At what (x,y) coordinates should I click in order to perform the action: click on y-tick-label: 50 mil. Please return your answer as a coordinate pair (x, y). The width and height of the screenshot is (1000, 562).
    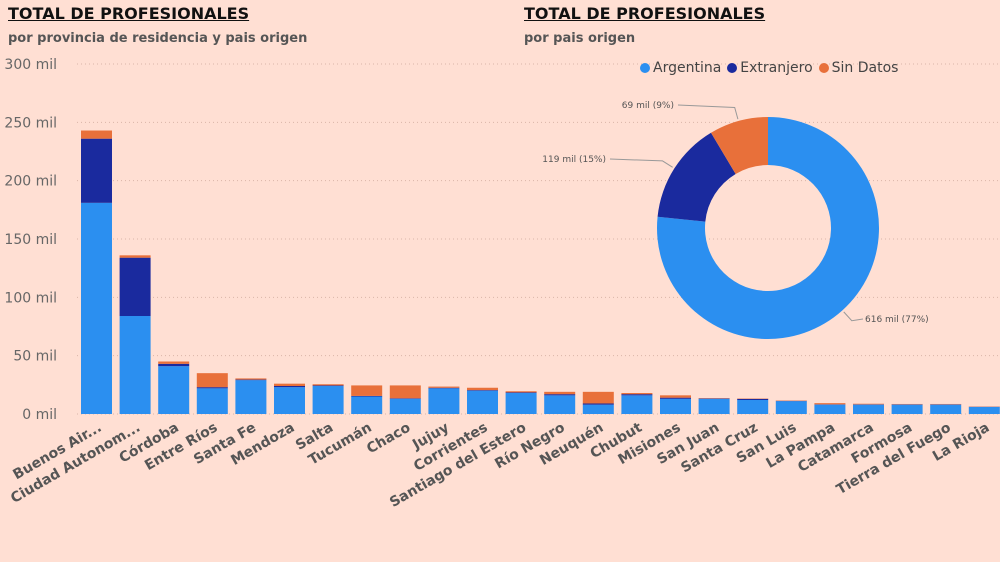
    Looking at the image, I should click on (35, 357).